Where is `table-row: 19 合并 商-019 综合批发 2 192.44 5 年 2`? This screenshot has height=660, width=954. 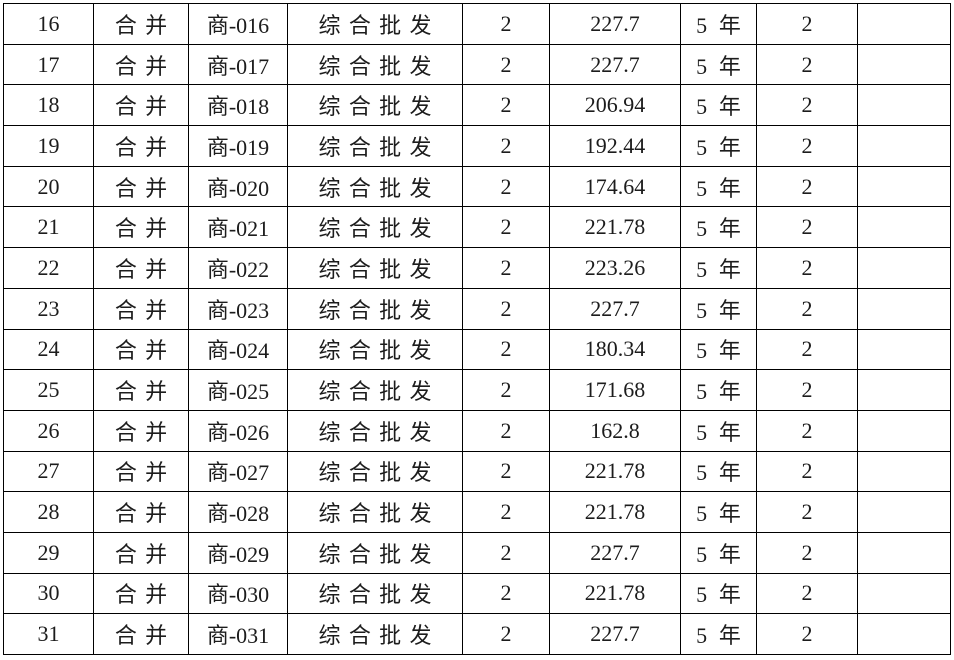
table-row: 19 合并 商-019 综合批发 2 192.44 5 年 2 is located at coordinates (477, 146).